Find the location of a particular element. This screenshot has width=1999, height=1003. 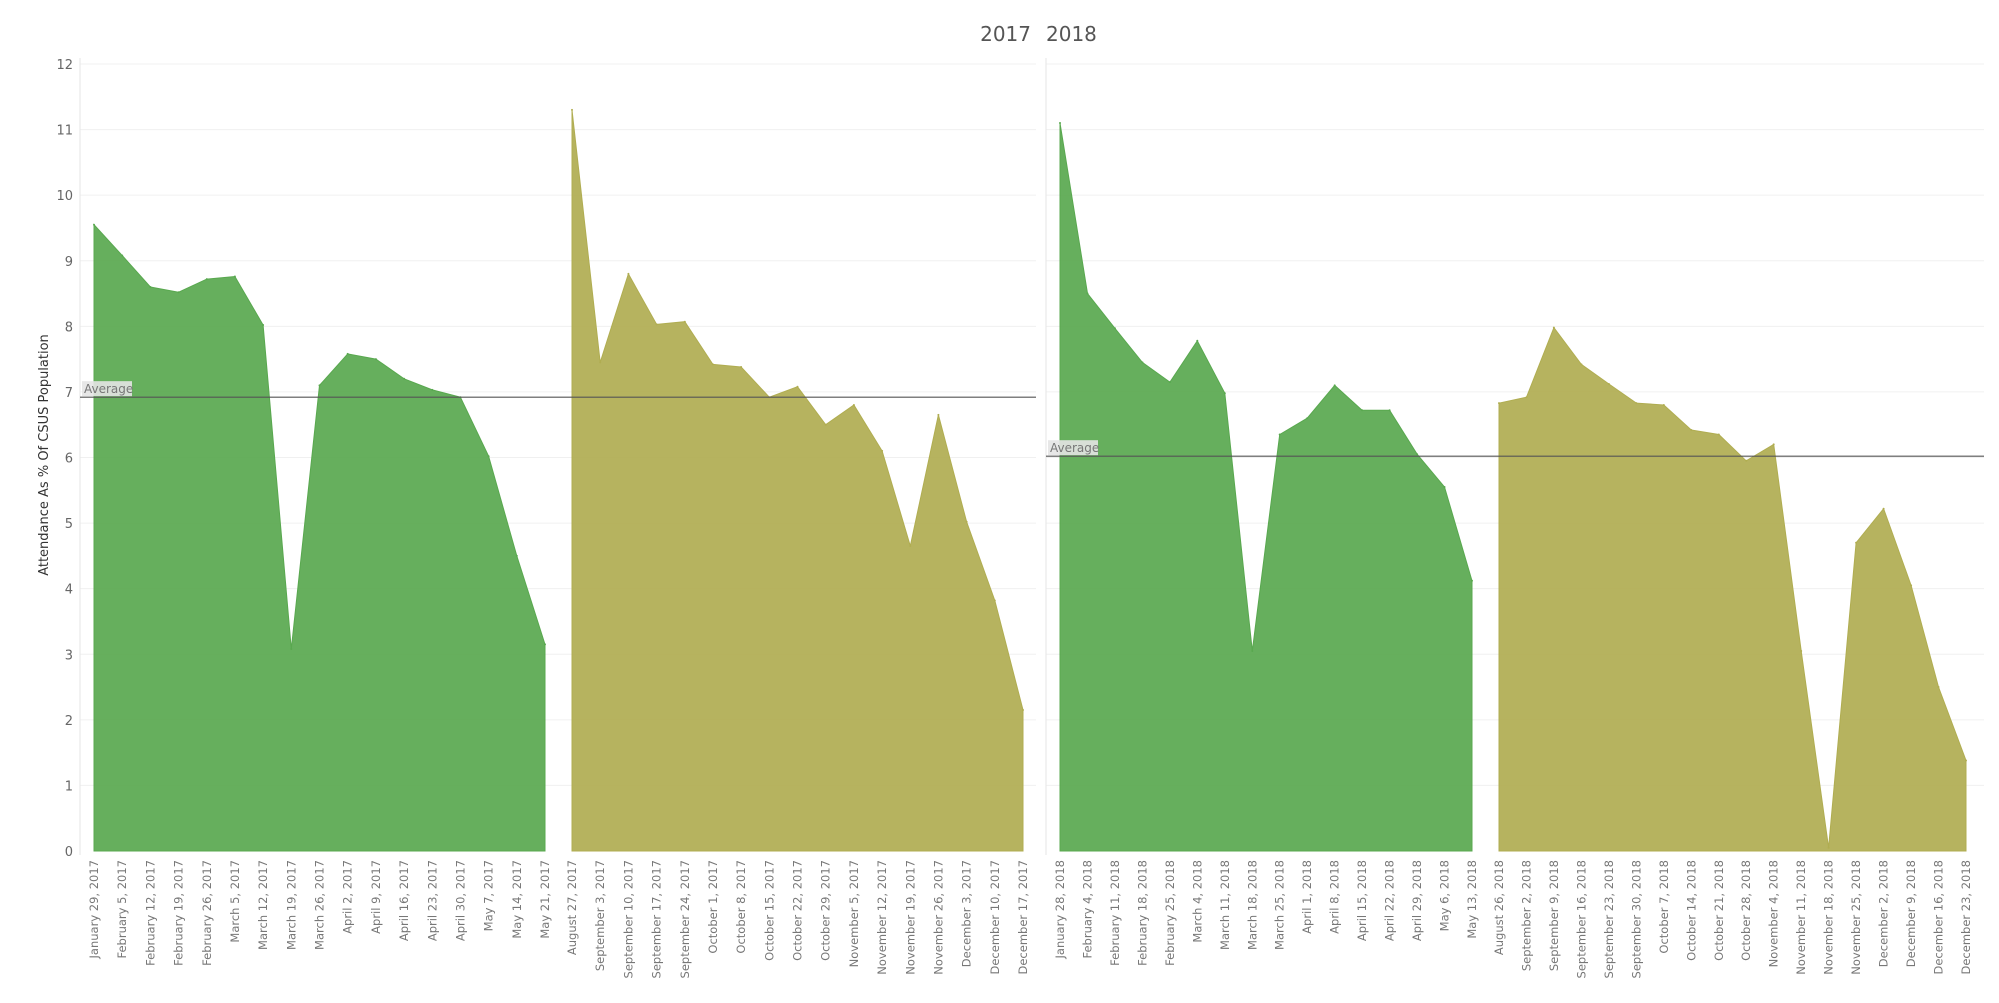

x-tick-label: November 26, 2017 is located at coordinates (938, 917).